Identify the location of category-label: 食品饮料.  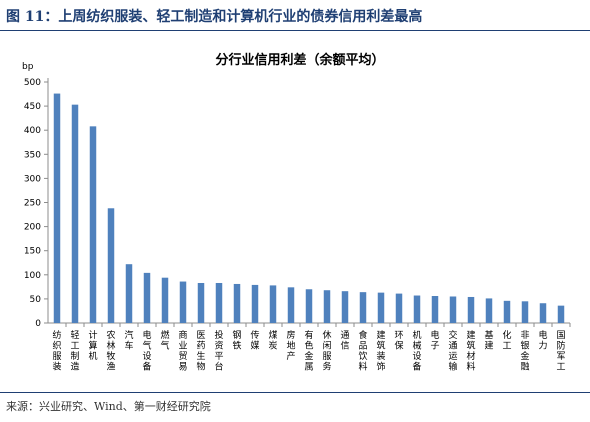
(362, 351).